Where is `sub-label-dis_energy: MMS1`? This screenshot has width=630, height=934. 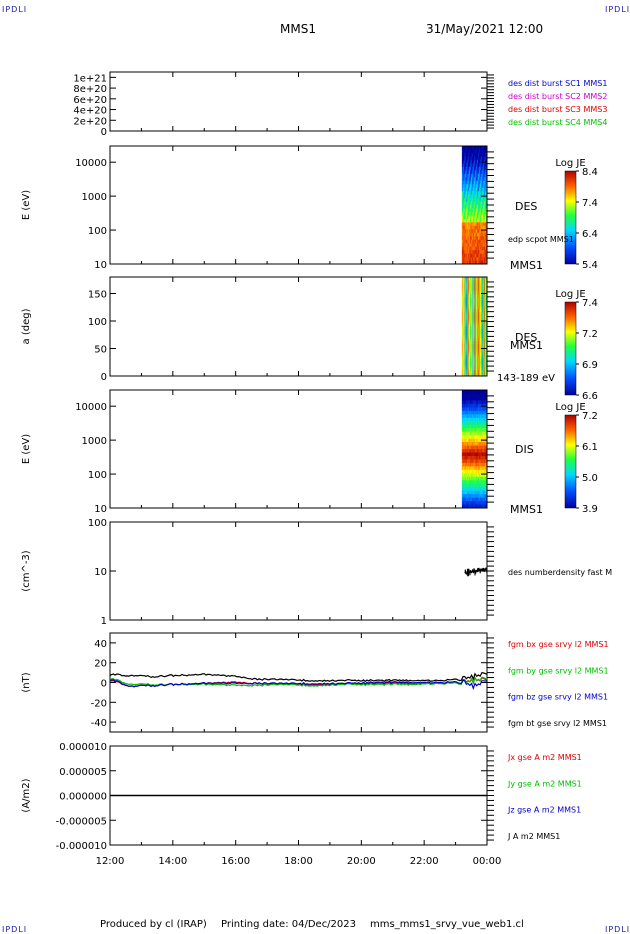
sub-label-dis_energy: MMS1 is located at coordinates (526, 509).